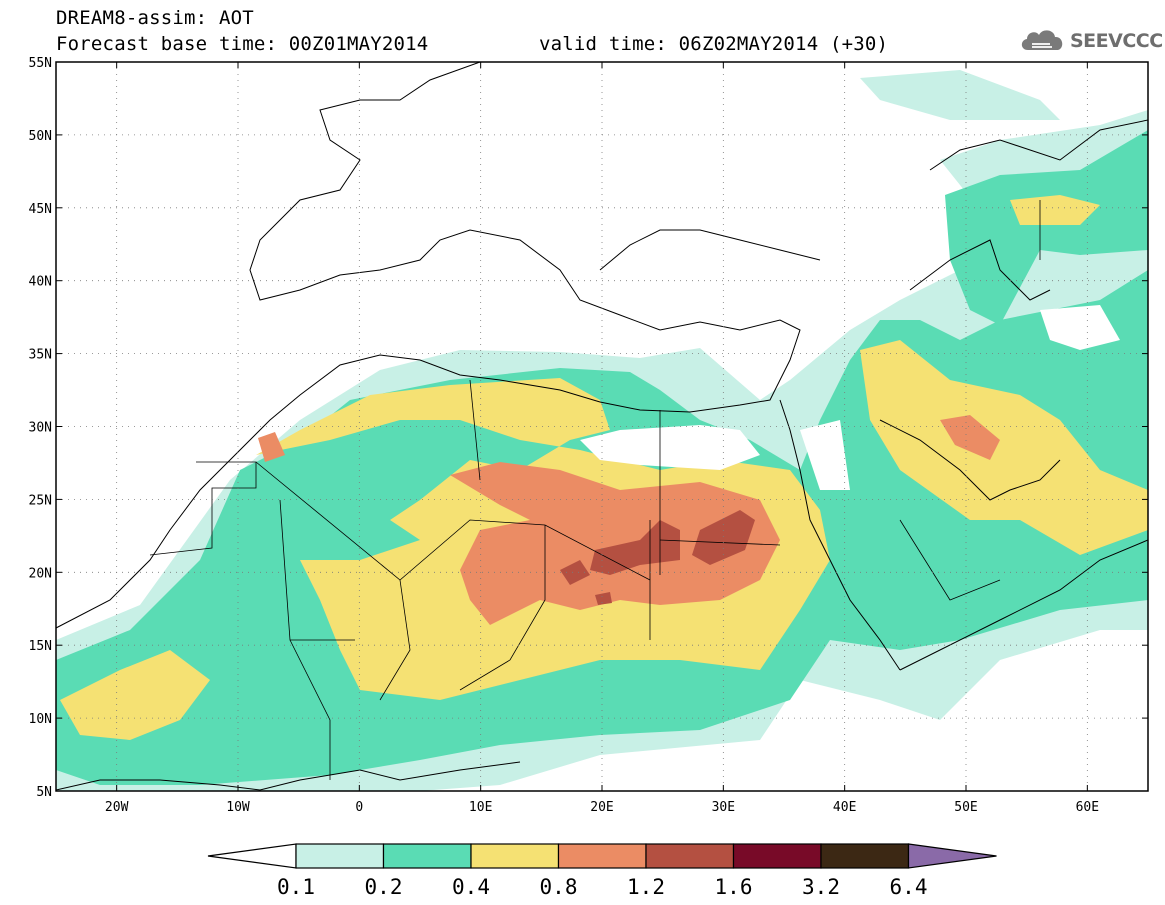  Describe the element at coordinates (714, 44) in the screenshot. I see `valid-time: valid time: 06Z02MAY2014 (+30)` at that location.